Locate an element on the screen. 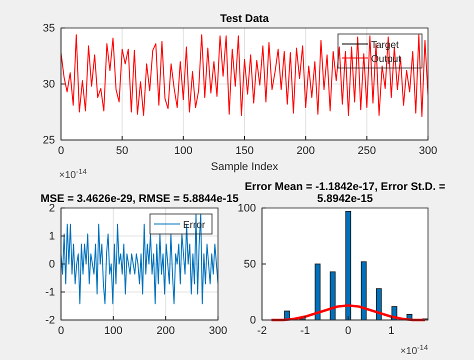  chart-title: Test Data is located at coordinates (245, 19).